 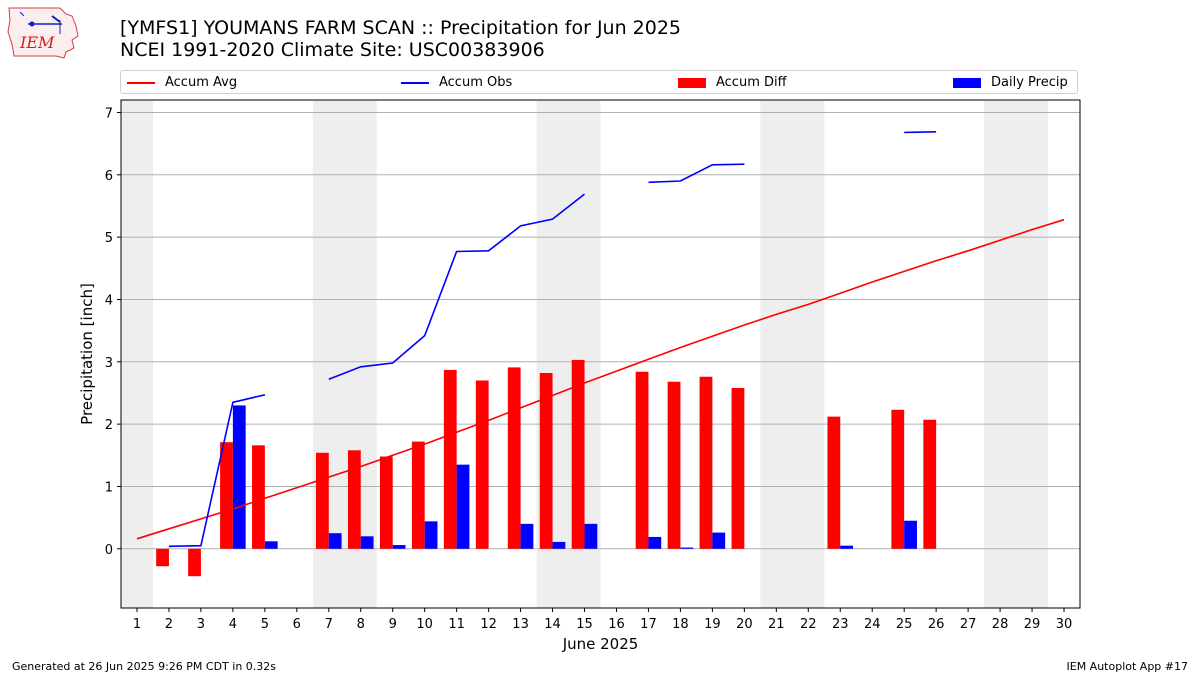 I want to click on legend-label-daily-precip: Daily Precip, so click(x=1029, y=82).